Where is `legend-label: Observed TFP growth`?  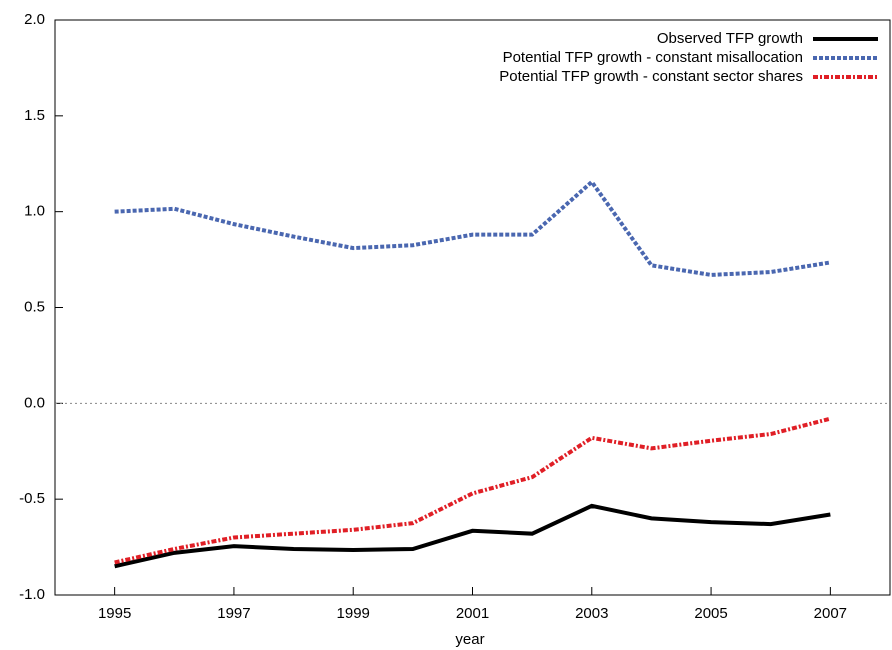
legend-label: Observed TFP growth is located at coordinates (730, 38).